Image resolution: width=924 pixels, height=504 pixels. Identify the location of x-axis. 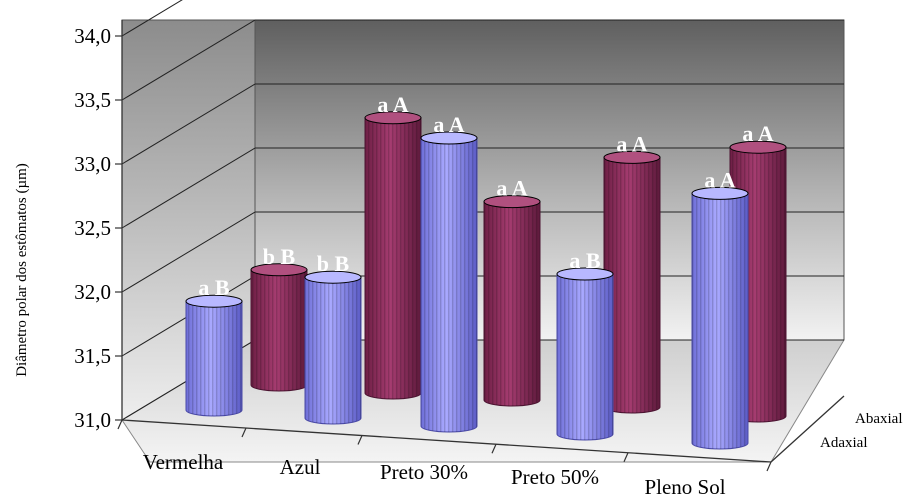
(483, 429).